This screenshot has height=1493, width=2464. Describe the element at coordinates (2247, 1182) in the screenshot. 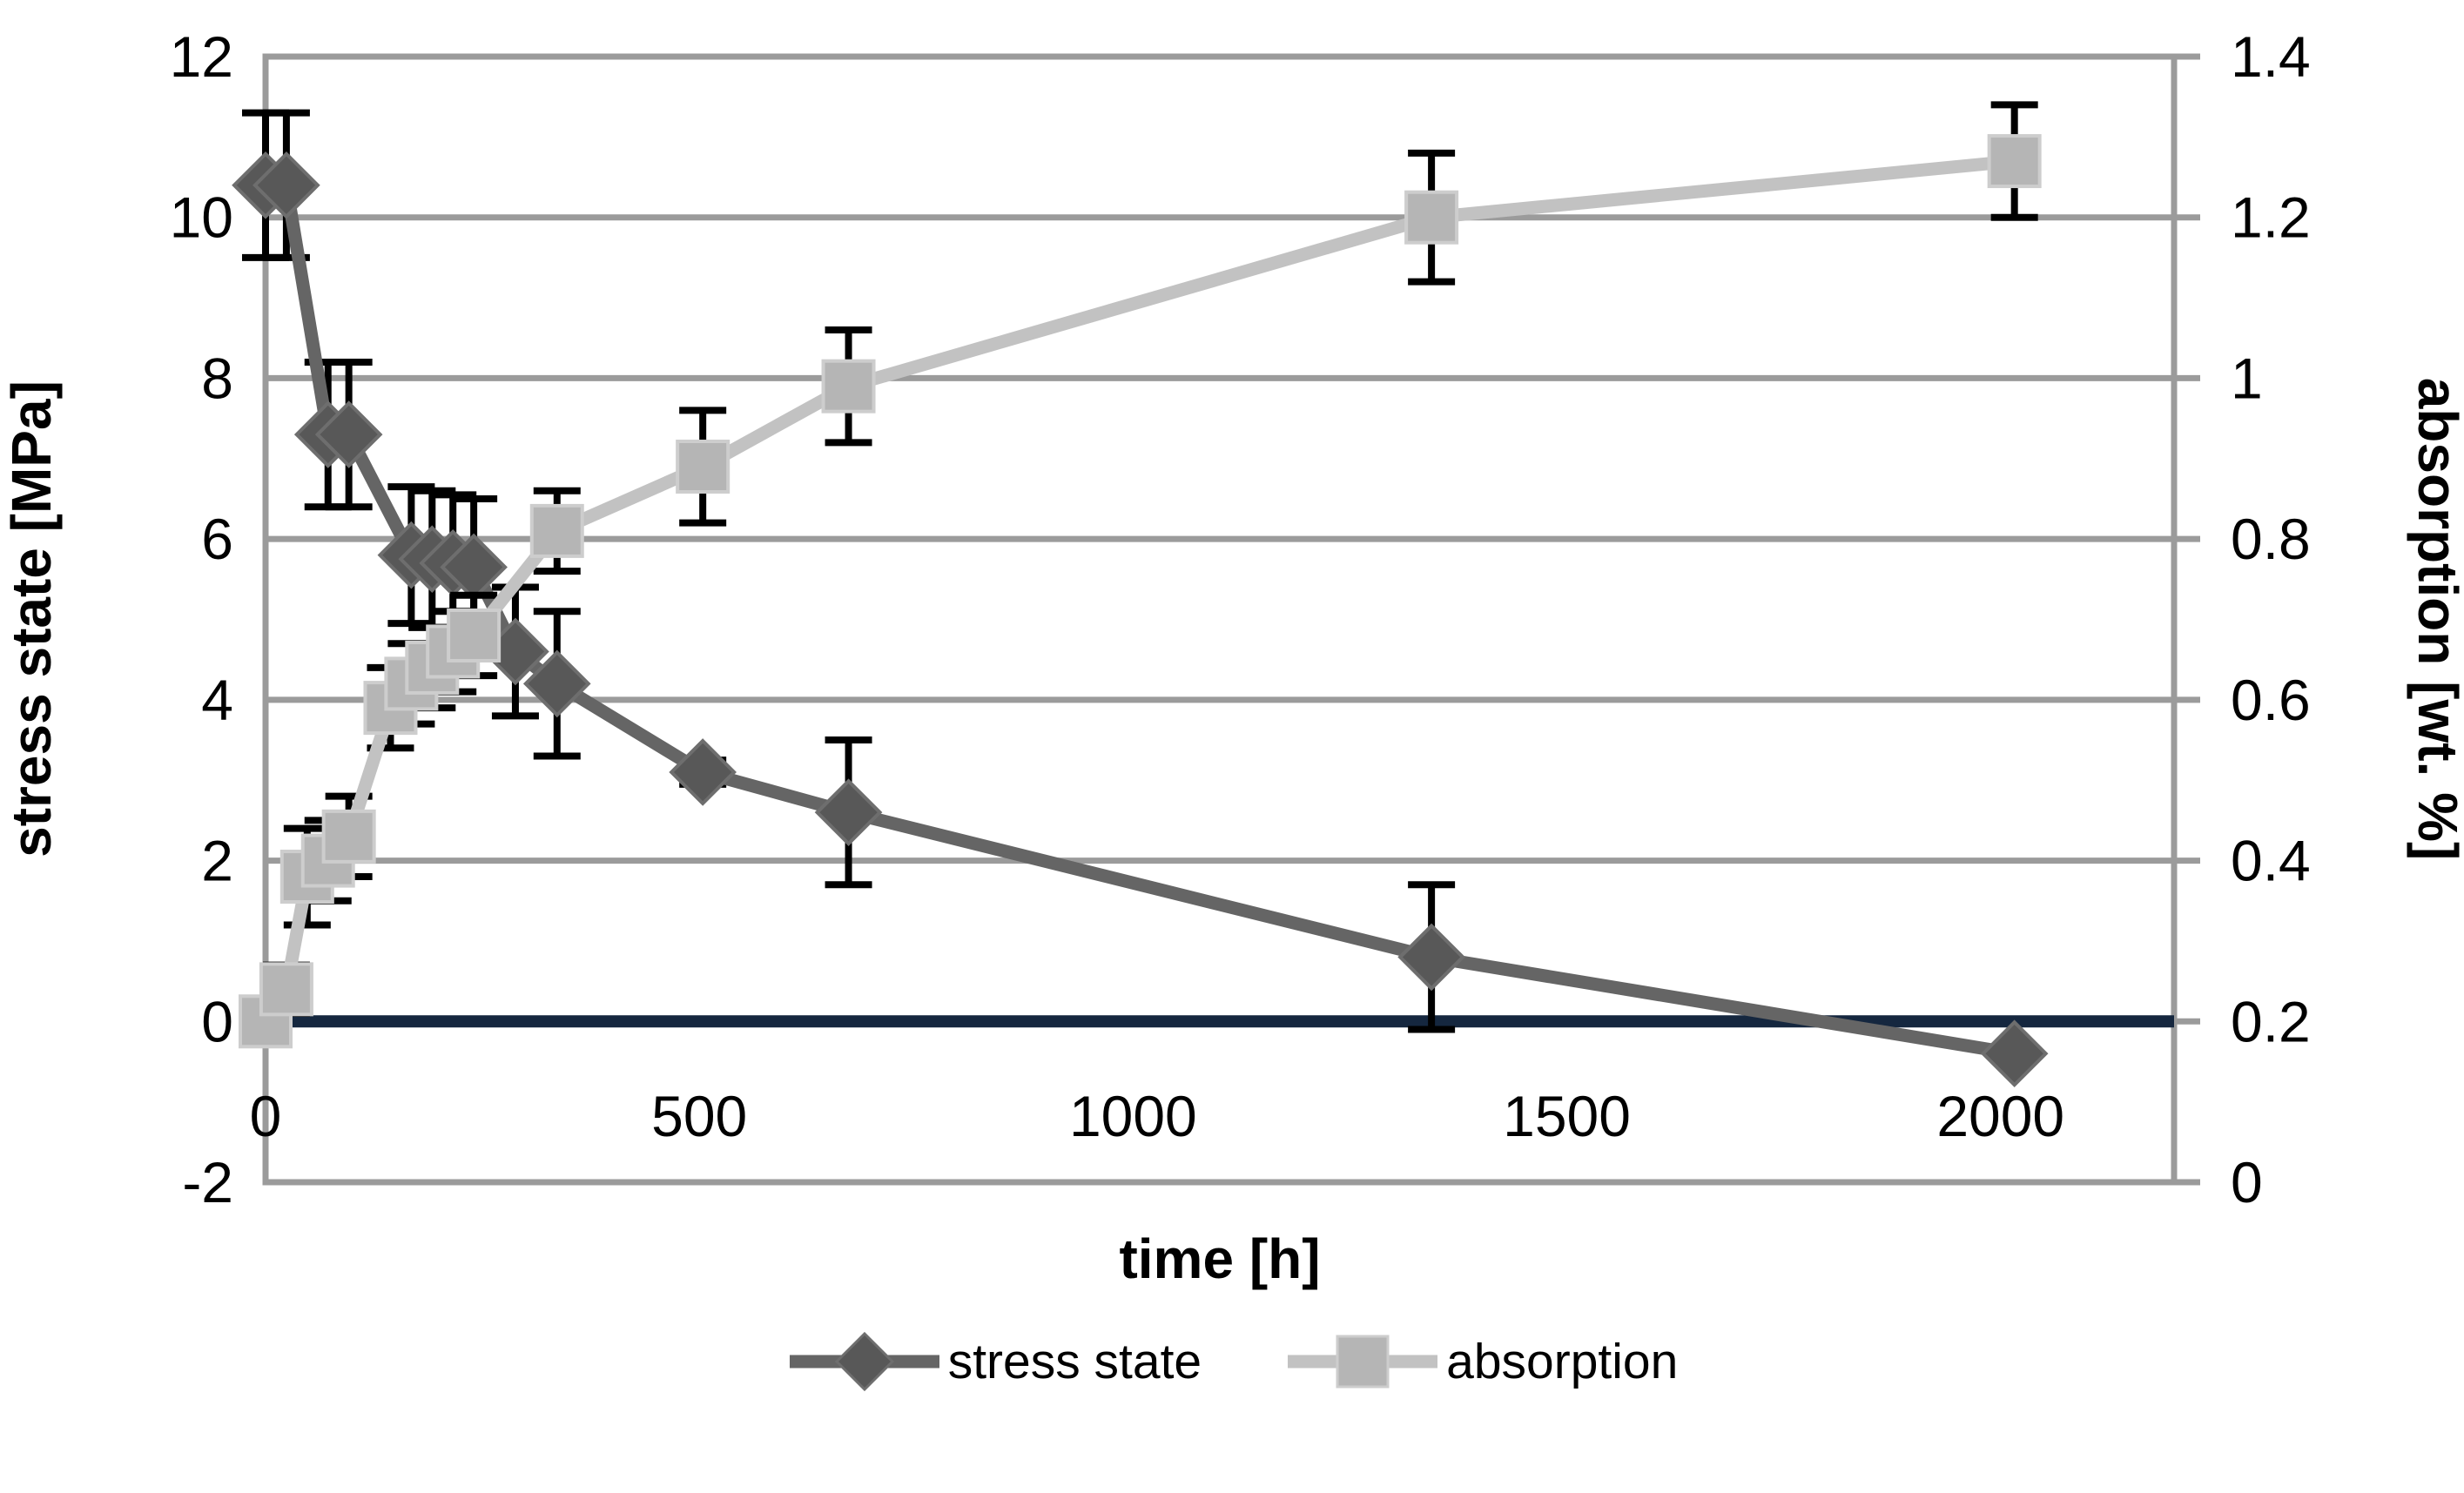

I see `right-axis-tick-label: 0` at that location.